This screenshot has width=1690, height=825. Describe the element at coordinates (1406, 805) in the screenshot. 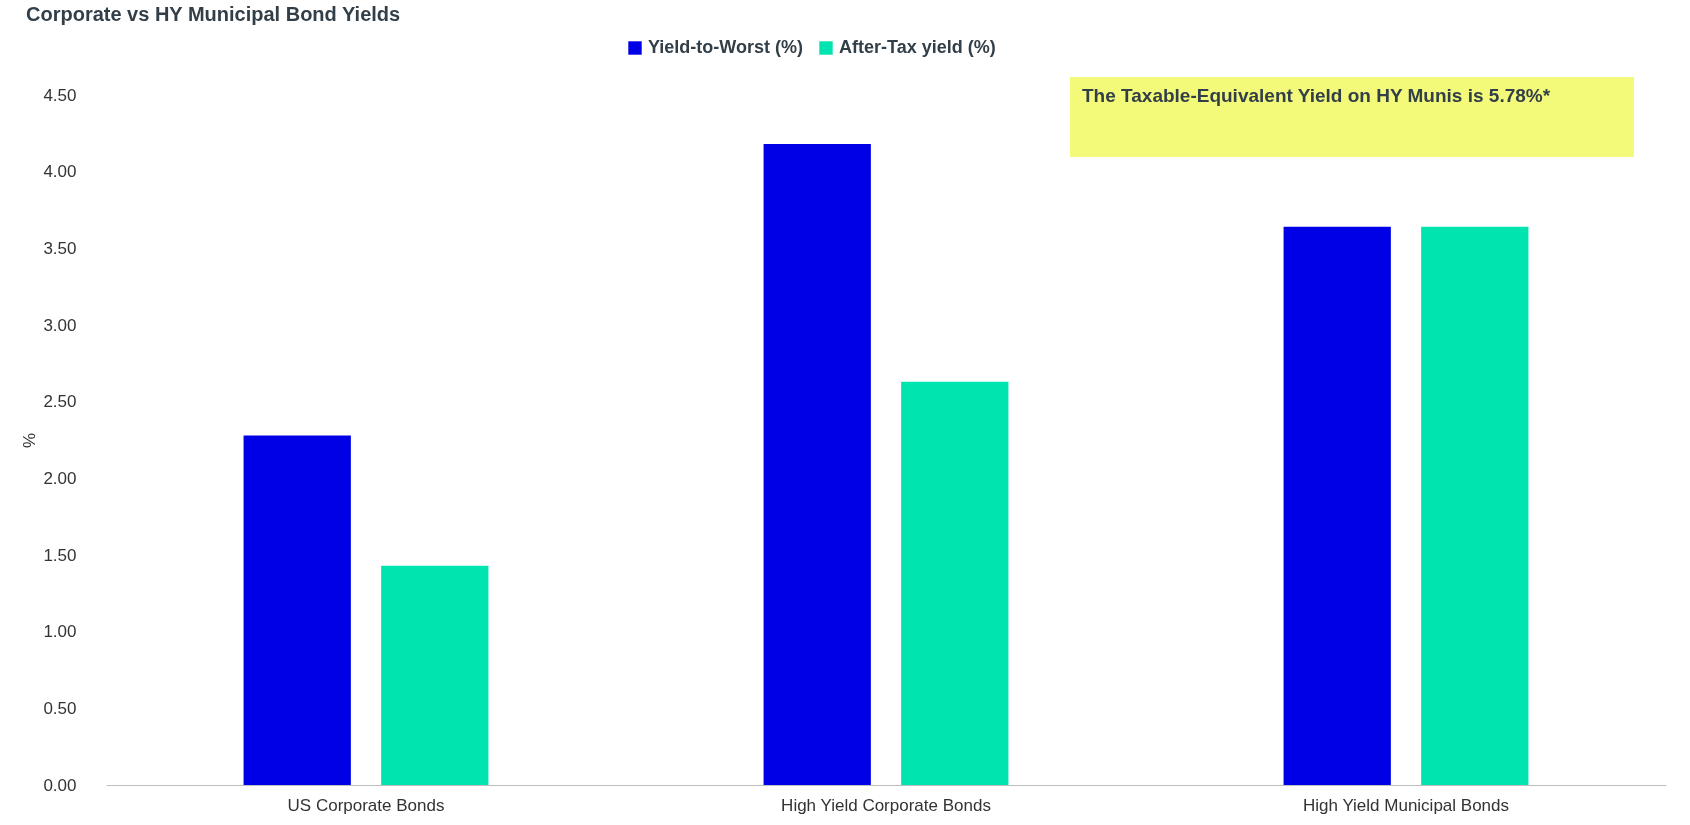

I see `x-tick-label: High Yield Municipal Bonds` at that location.